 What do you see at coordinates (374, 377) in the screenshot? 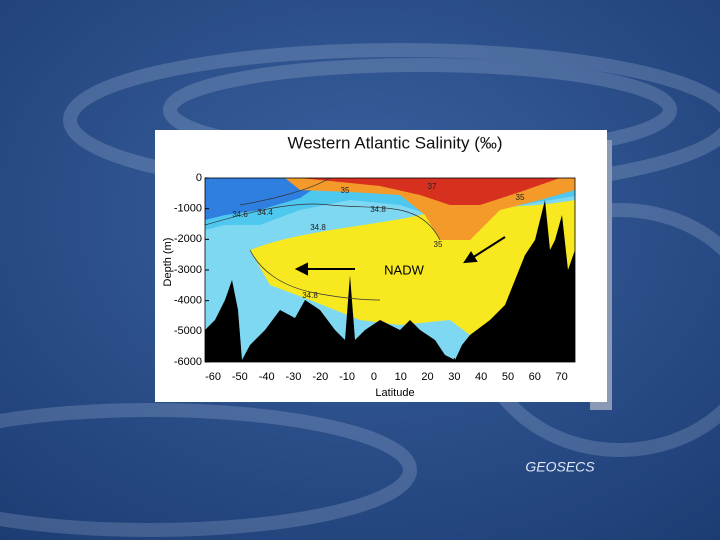
I see `x-tick-label: 0` at bounding box center [374, 377].